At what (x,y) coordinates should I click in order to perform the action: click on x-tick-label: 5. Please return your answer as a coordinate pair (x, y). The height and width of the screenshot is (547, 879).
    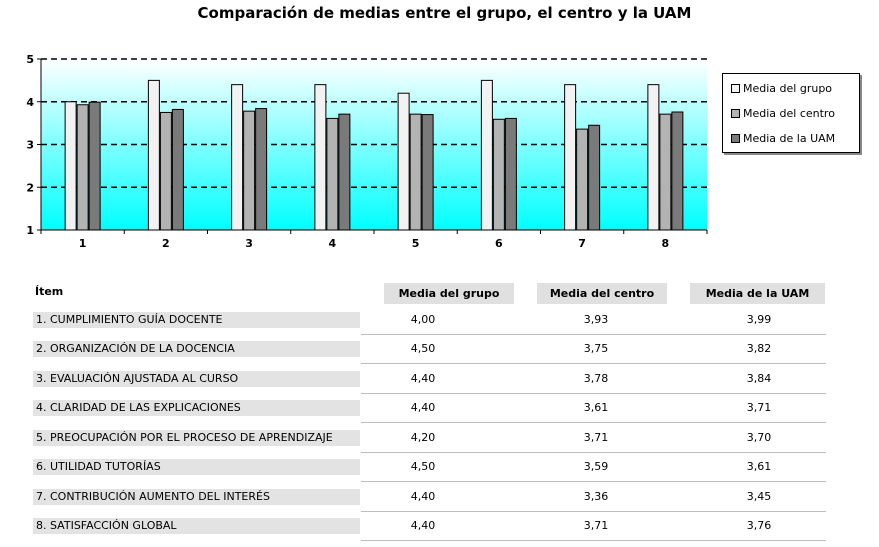
    Looking at the image, I should click on (416, 243).